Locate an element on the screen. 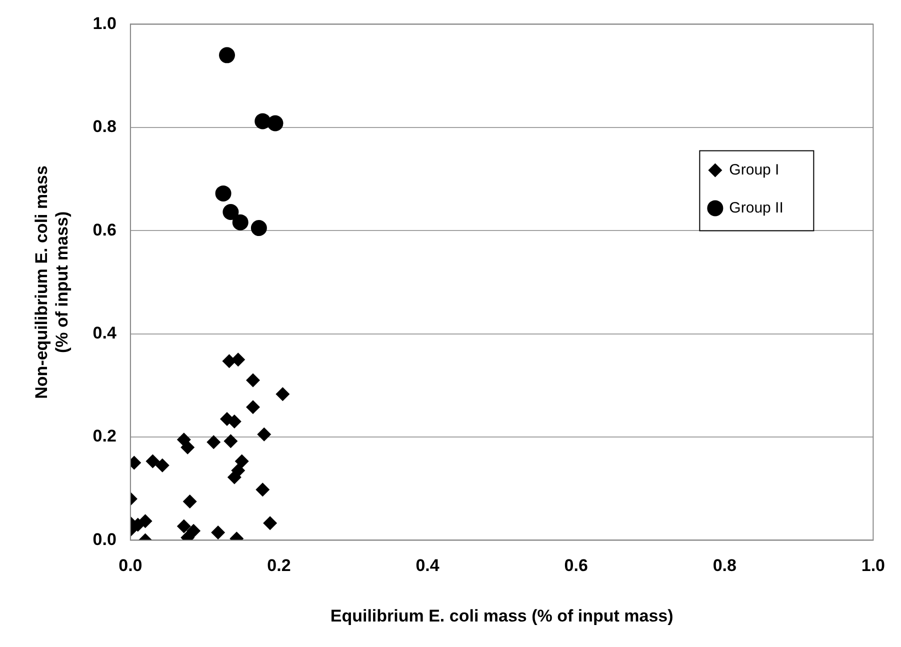 The height and width of the screenshot is (647, 901). y-tick-label: 0.2 is located at coordinates (104, 436).